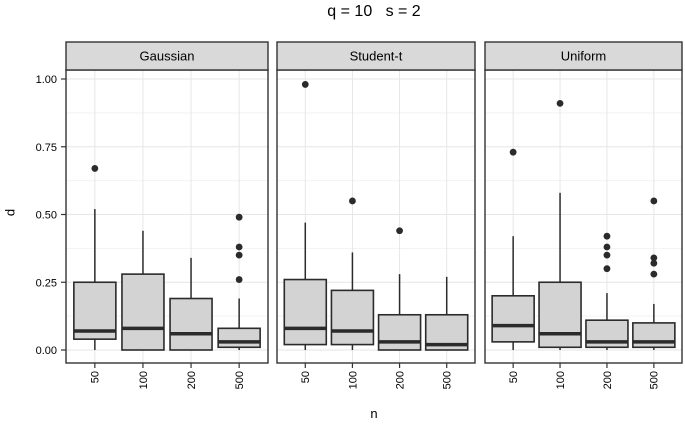  I want to click on facet-strip-label: Gaussian, so click(167, 56).